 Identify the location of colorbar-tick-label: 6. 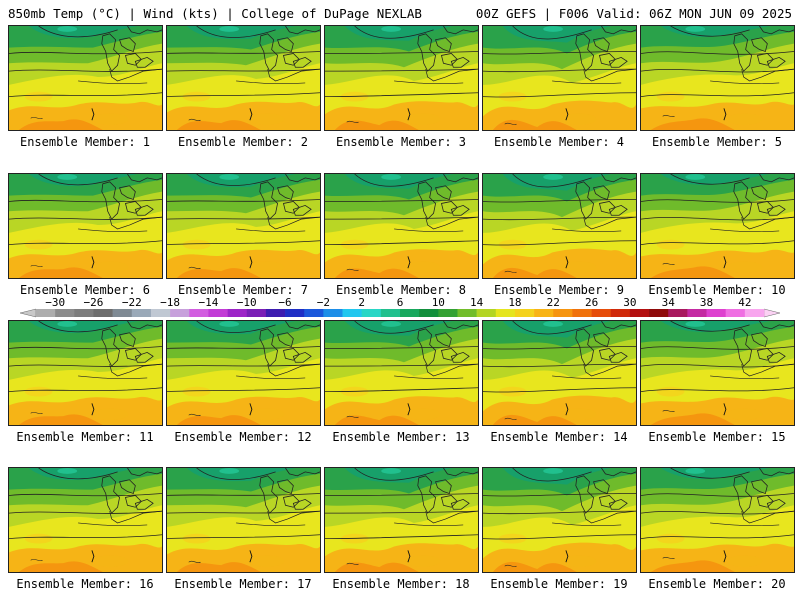
(400, 302).